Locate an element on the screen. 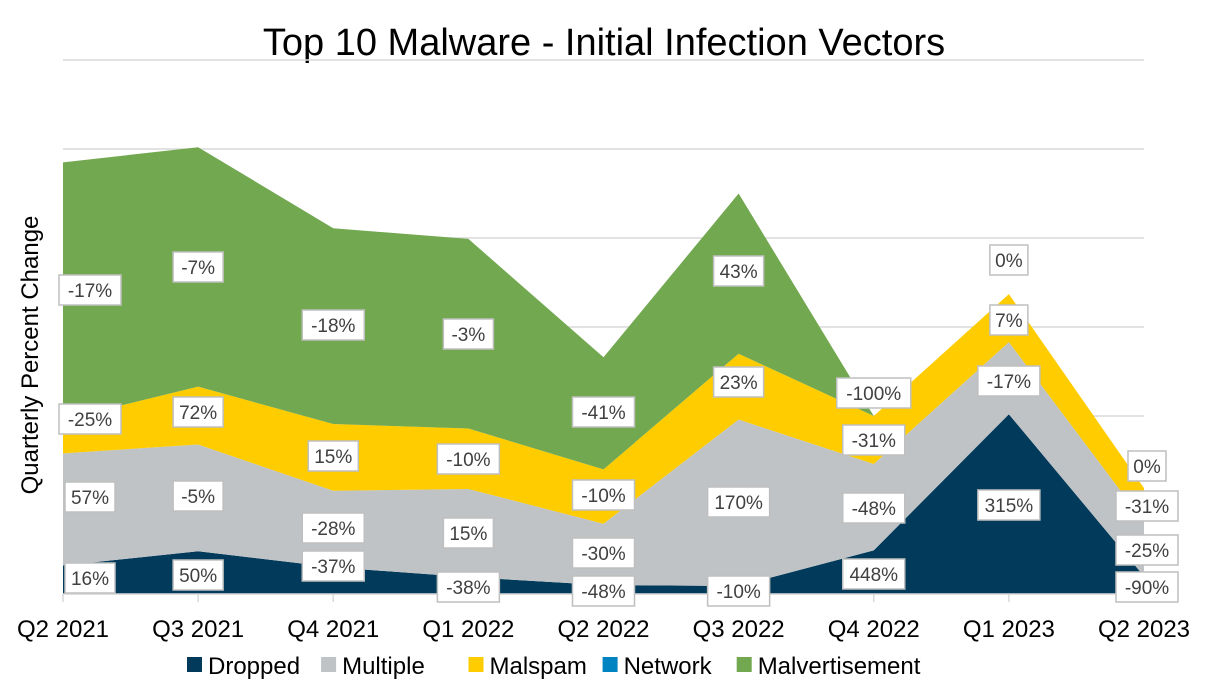 This screenshot has height=687, width=1207. data-label-text: 72% is located at coordinates (198, 413).